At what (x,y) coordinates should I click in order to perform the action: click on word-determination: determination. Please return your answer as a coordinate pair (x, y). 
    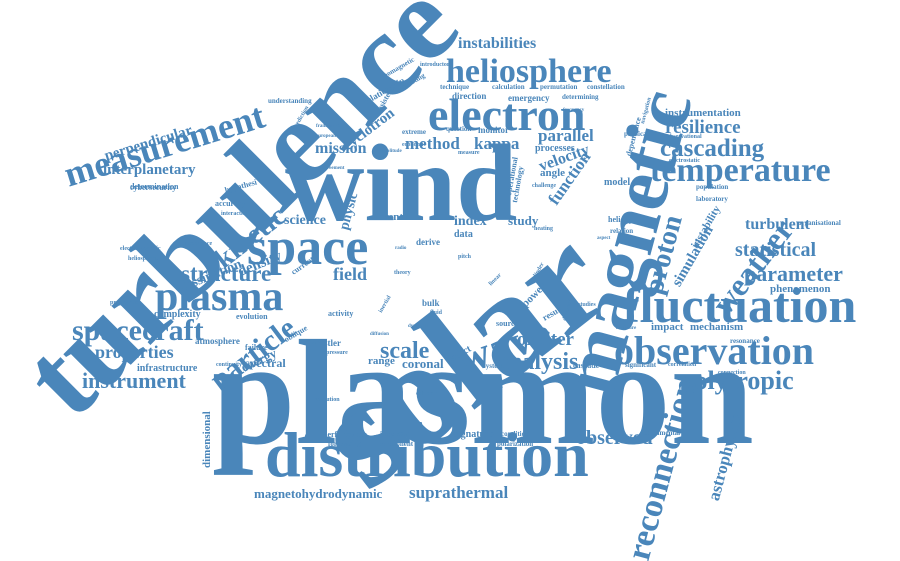
    Looking at the image, I should click on (154, 186).